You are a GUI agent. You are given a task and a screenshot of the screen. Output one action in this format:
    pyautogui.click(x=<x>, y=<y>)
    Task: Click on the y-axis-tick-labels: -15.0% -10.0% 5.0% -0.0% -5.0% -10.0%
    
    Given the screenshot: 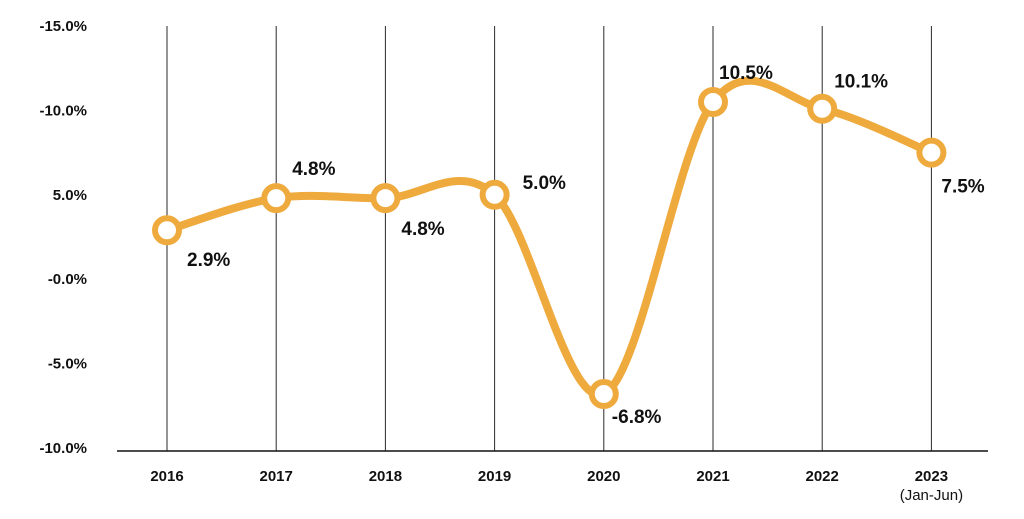 What is the action you would take?
    pyautogui.click(x=63, y=237)
    